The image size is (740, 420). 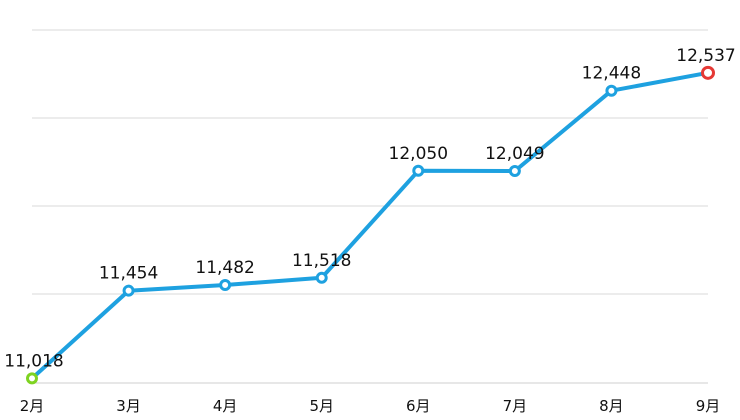 What do you see at coordinates (225, 406) in the screenshot?
I see `x-tick-label-4月: 4月` at bounding box center [225, 406].